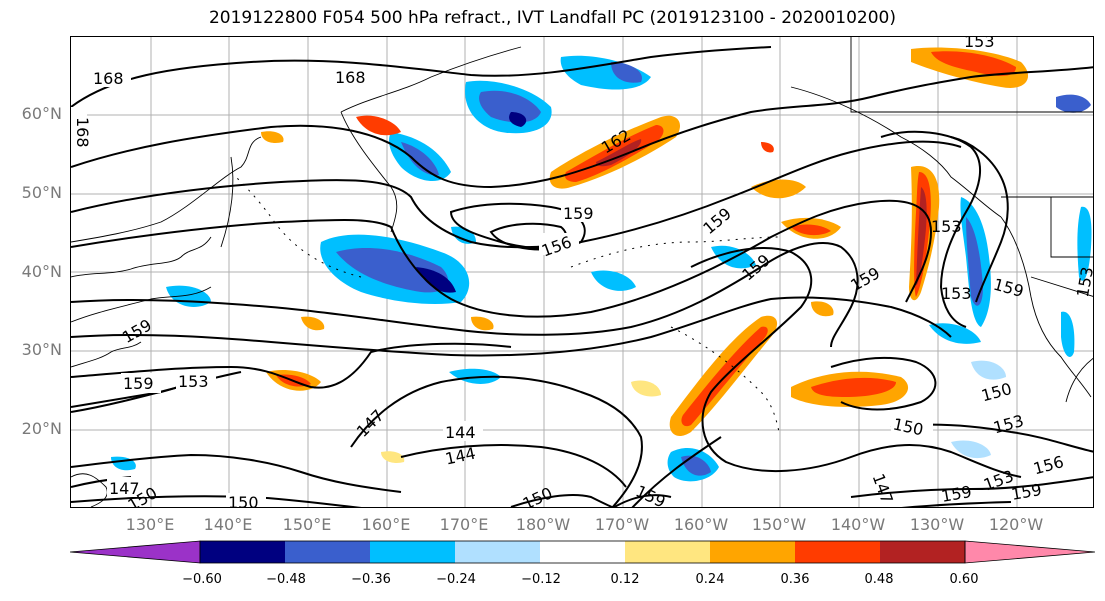  I want to click on lon-label-150w: 150°W, so click(779, 524).